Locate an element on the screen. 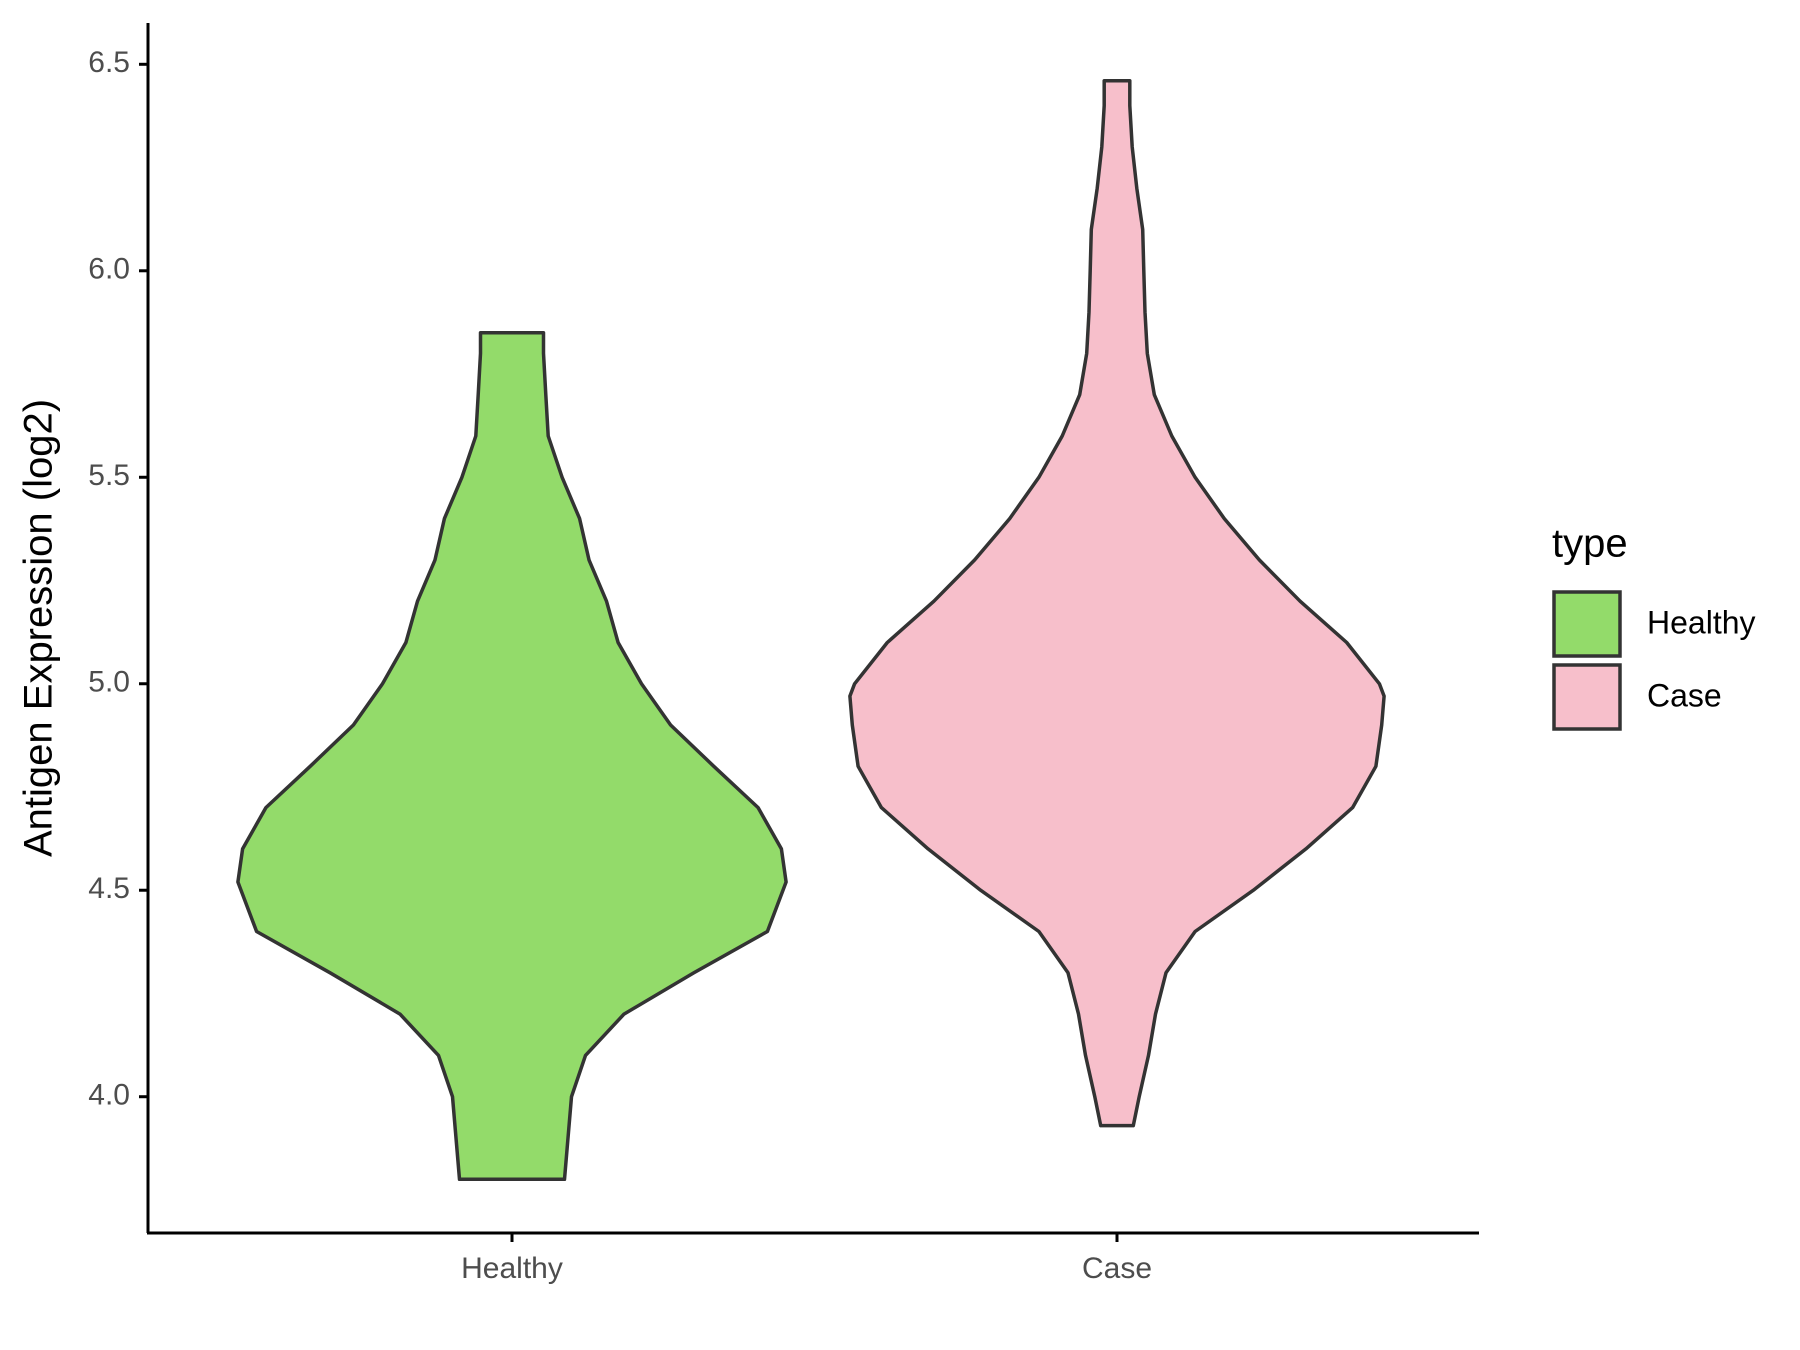 This screenshot has width=1800, height=1350. y-axis-title: Antigen Expression (log2) is located at coordinates (39, 628).